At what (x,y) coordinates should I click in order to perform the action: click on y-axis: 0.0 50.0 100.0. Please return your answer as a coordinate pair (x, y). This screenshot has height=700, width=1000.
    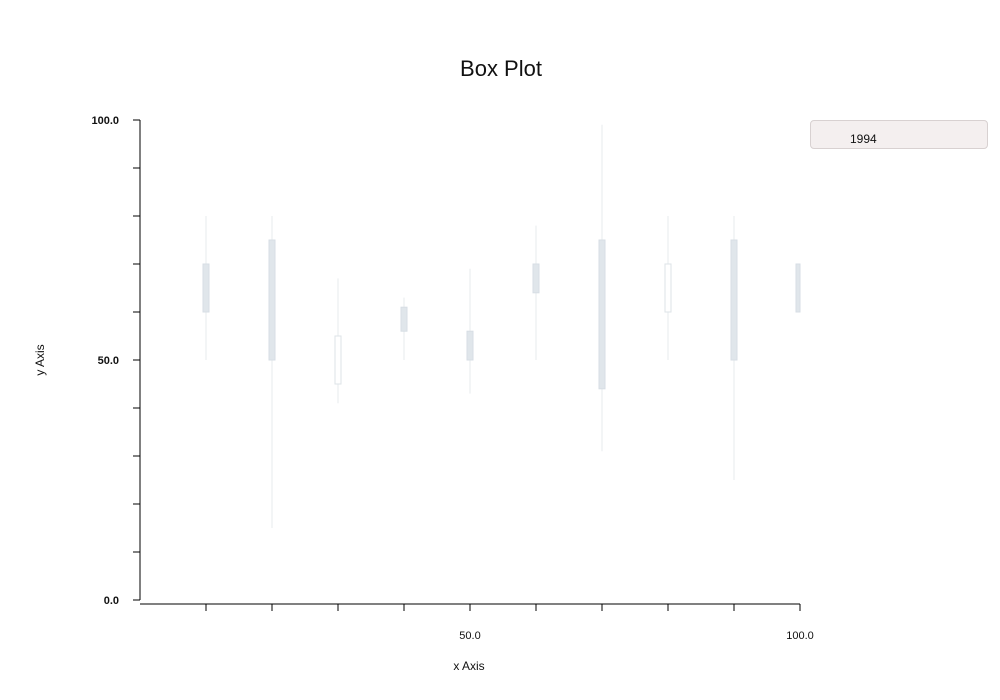
    Looking at the image, I should click on (116, 361).